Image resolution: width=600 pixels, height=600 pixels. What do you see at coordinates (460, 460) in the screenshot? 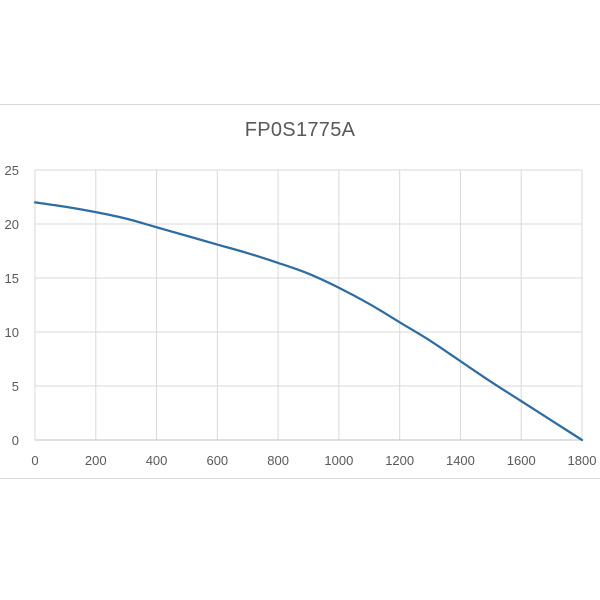
I see `x-tick-label-1400: 1400` at bounding box center [460, 460].